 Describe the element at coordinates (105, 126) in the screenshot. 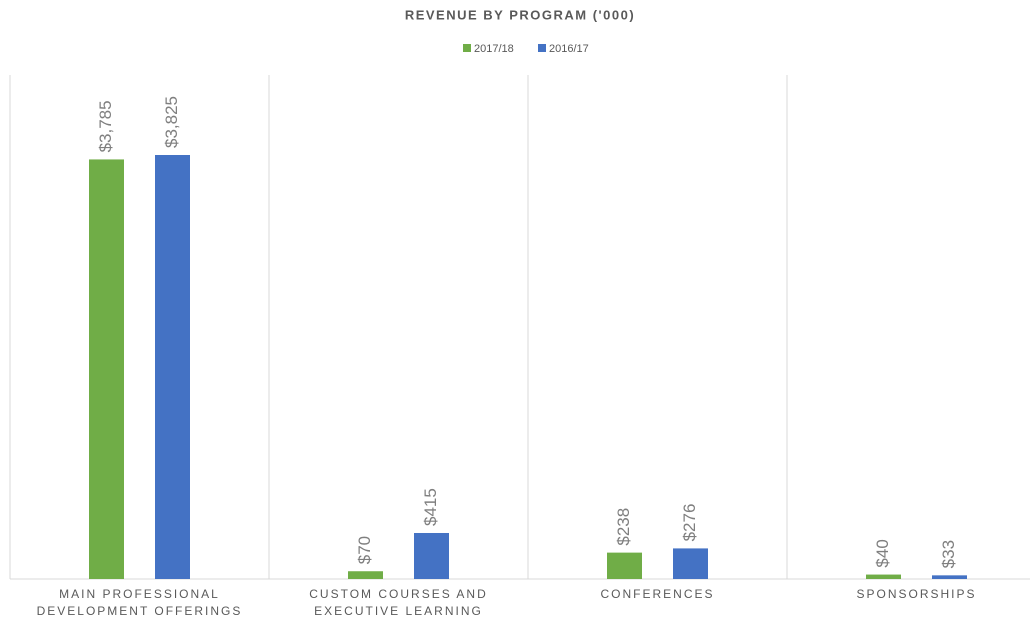

I see `data-label: $3,785` at that location.